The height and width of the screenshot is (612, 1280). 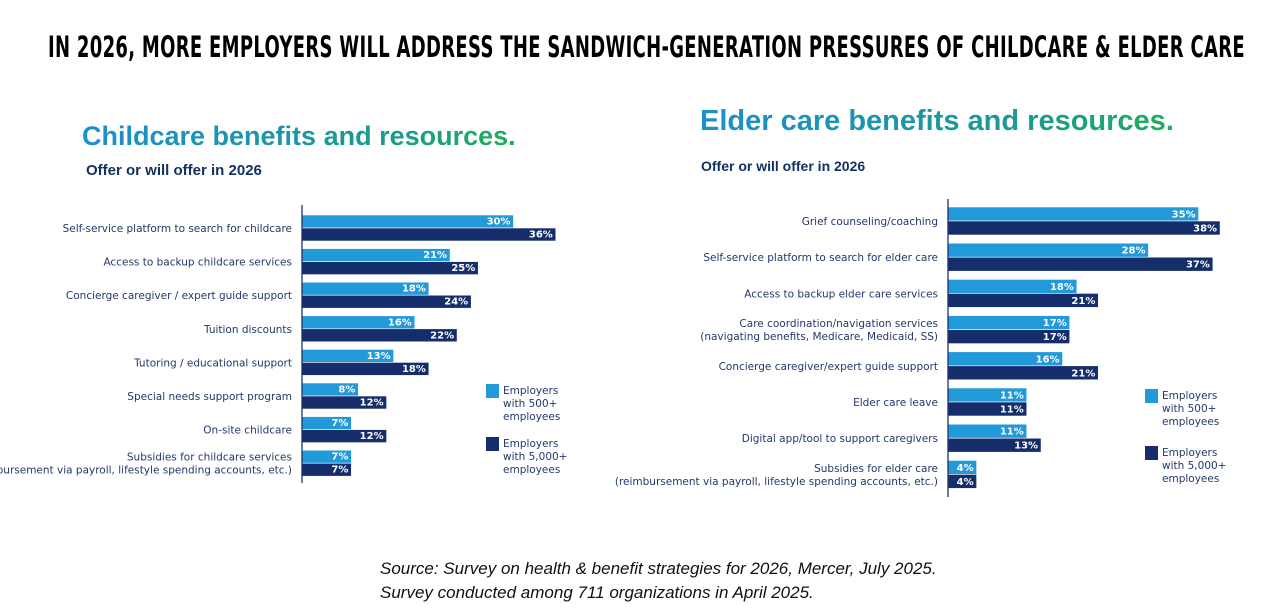 I want to click on childcare-value-label: 30%, so click(x=499, y=222).